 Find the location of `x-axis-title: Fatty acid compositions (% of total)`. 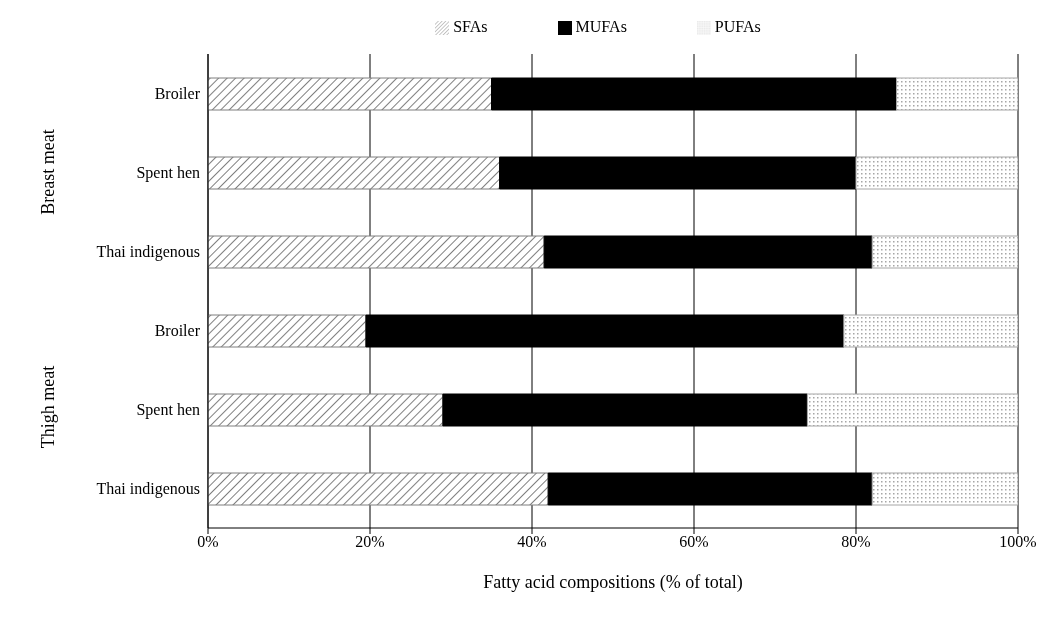

x-axis-title: Fatty acid compositions (% of total) is located at coordinates (613, 582).